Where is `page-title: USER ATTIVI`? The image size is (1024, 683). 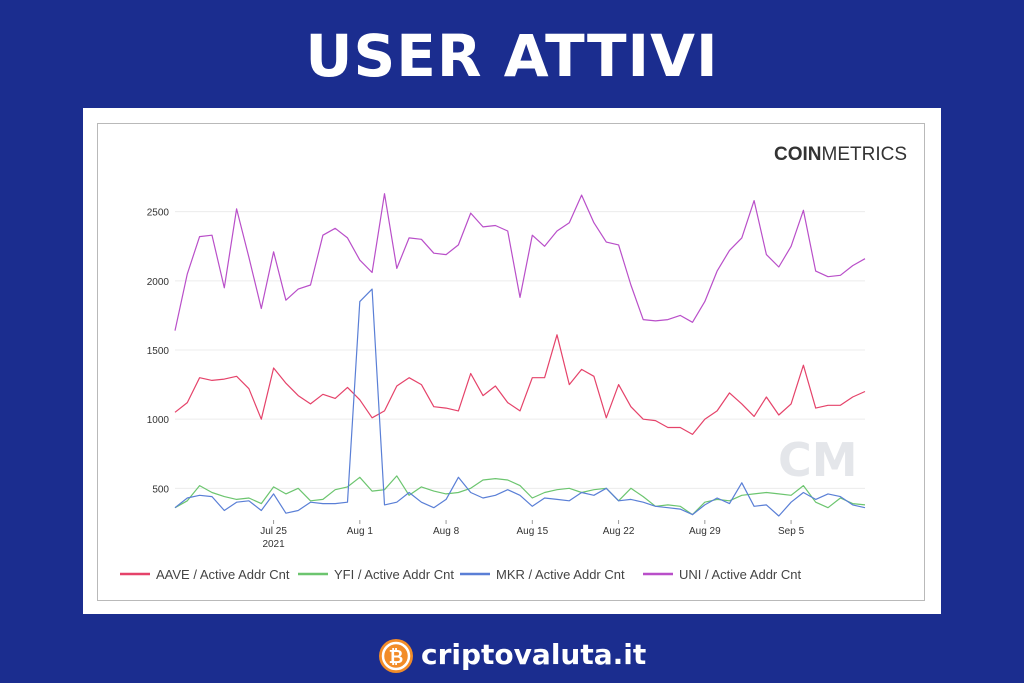
page-title: USER ATTIVI is located at coordinates (512, 56).